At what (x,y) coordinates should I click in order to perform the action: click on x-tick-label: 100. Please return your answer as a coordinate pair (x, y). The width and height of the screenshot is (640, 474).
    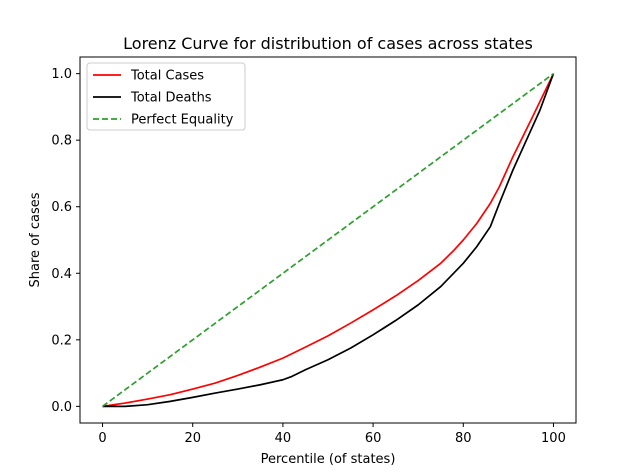
    Looking at the image, I should click on (553, 438).